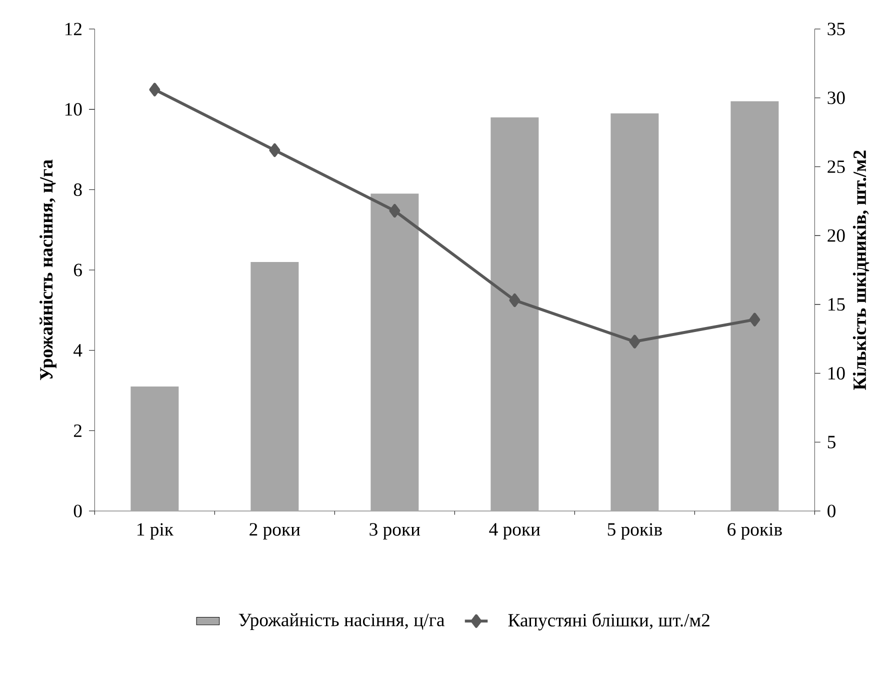 Image resolution: width=884 pixels, height=689 pixels. I want to click on y2-tick-label: 10, so click(836, 373).